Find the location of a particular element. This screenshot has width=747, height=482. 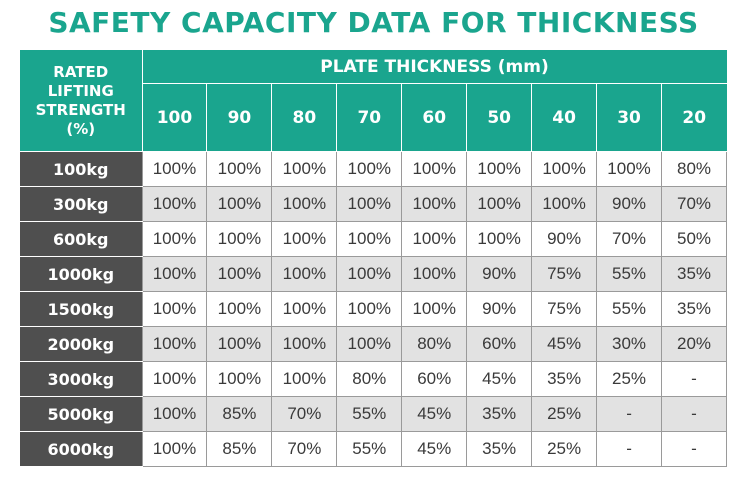

row-label: 1500kg is located at coordinates (81, 309).